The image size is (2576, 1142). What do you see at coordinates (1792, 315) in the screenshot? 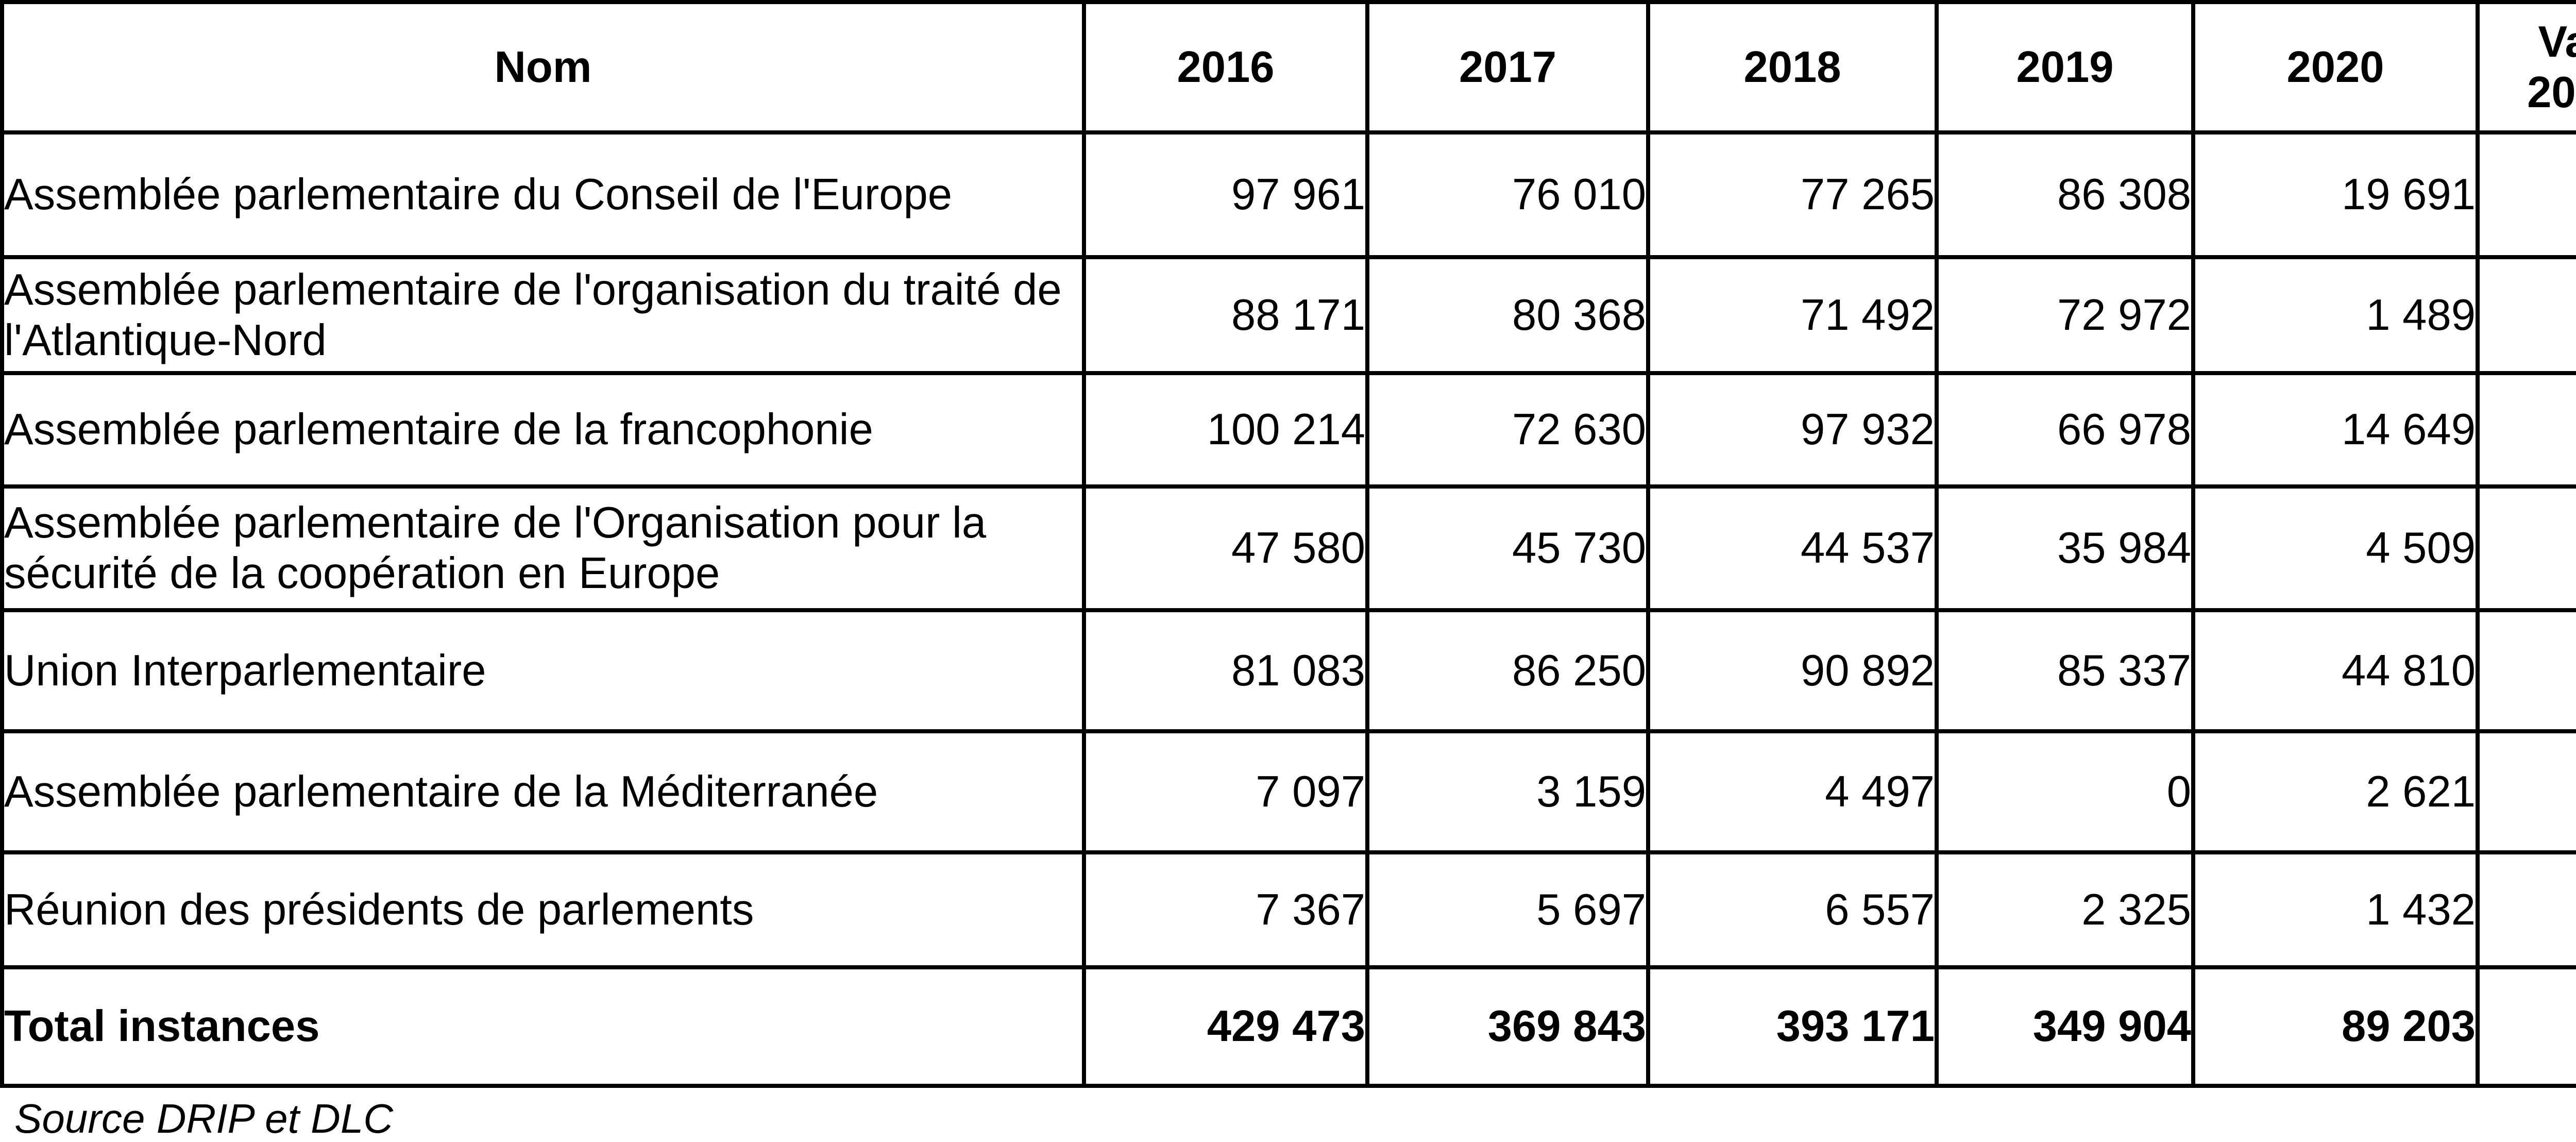
I see `value-cell-2018: 71 492` at bounding box center [1792, 315].